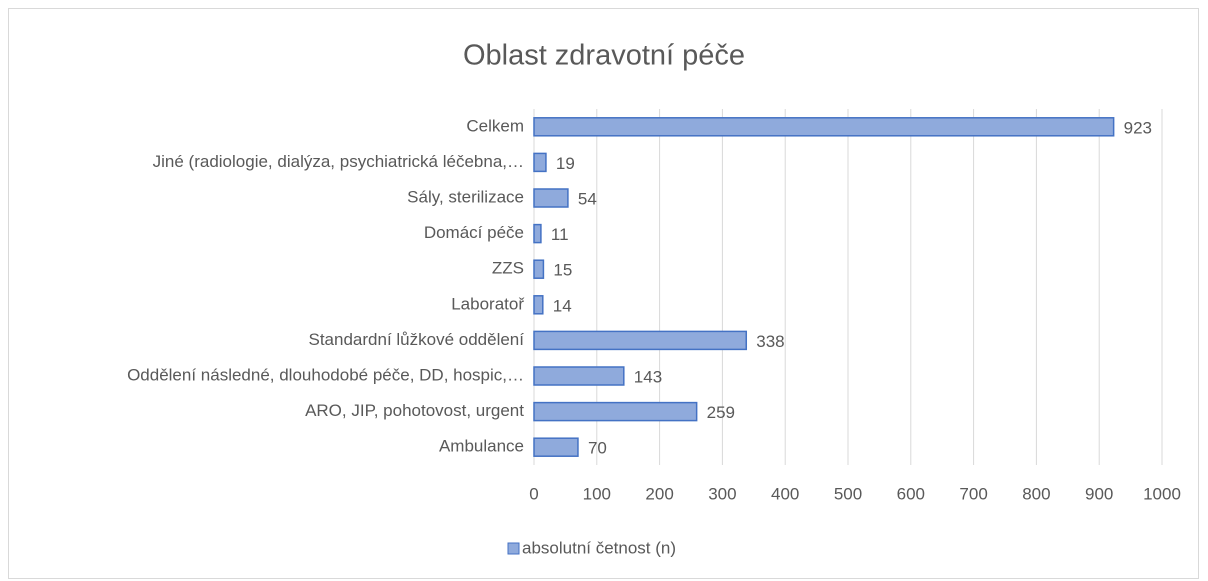 The image size is (1208, 581). What do you see at coordinates (721, 412) in the screenshot?
I see `value-label: 259` at bounding box center [721, 412].